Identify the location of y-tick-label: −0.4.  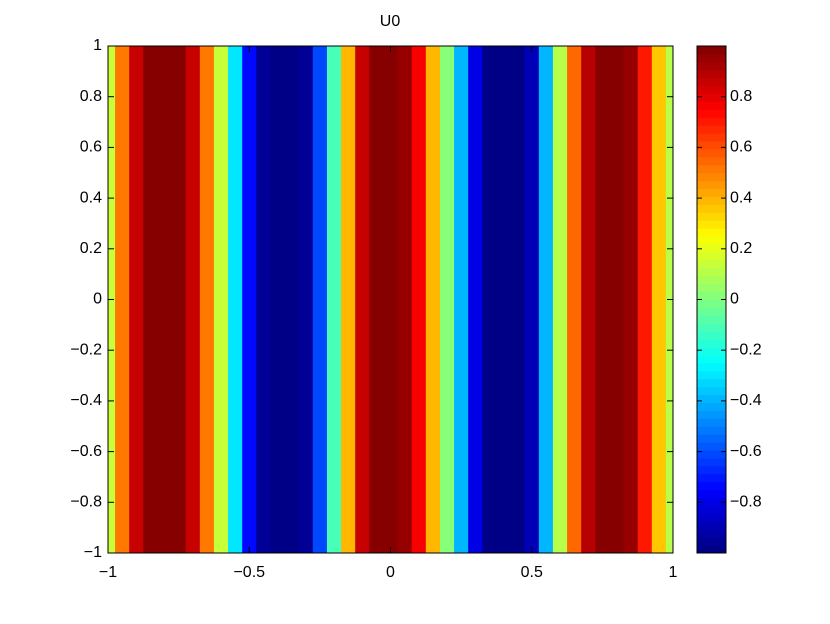
(86, 400).